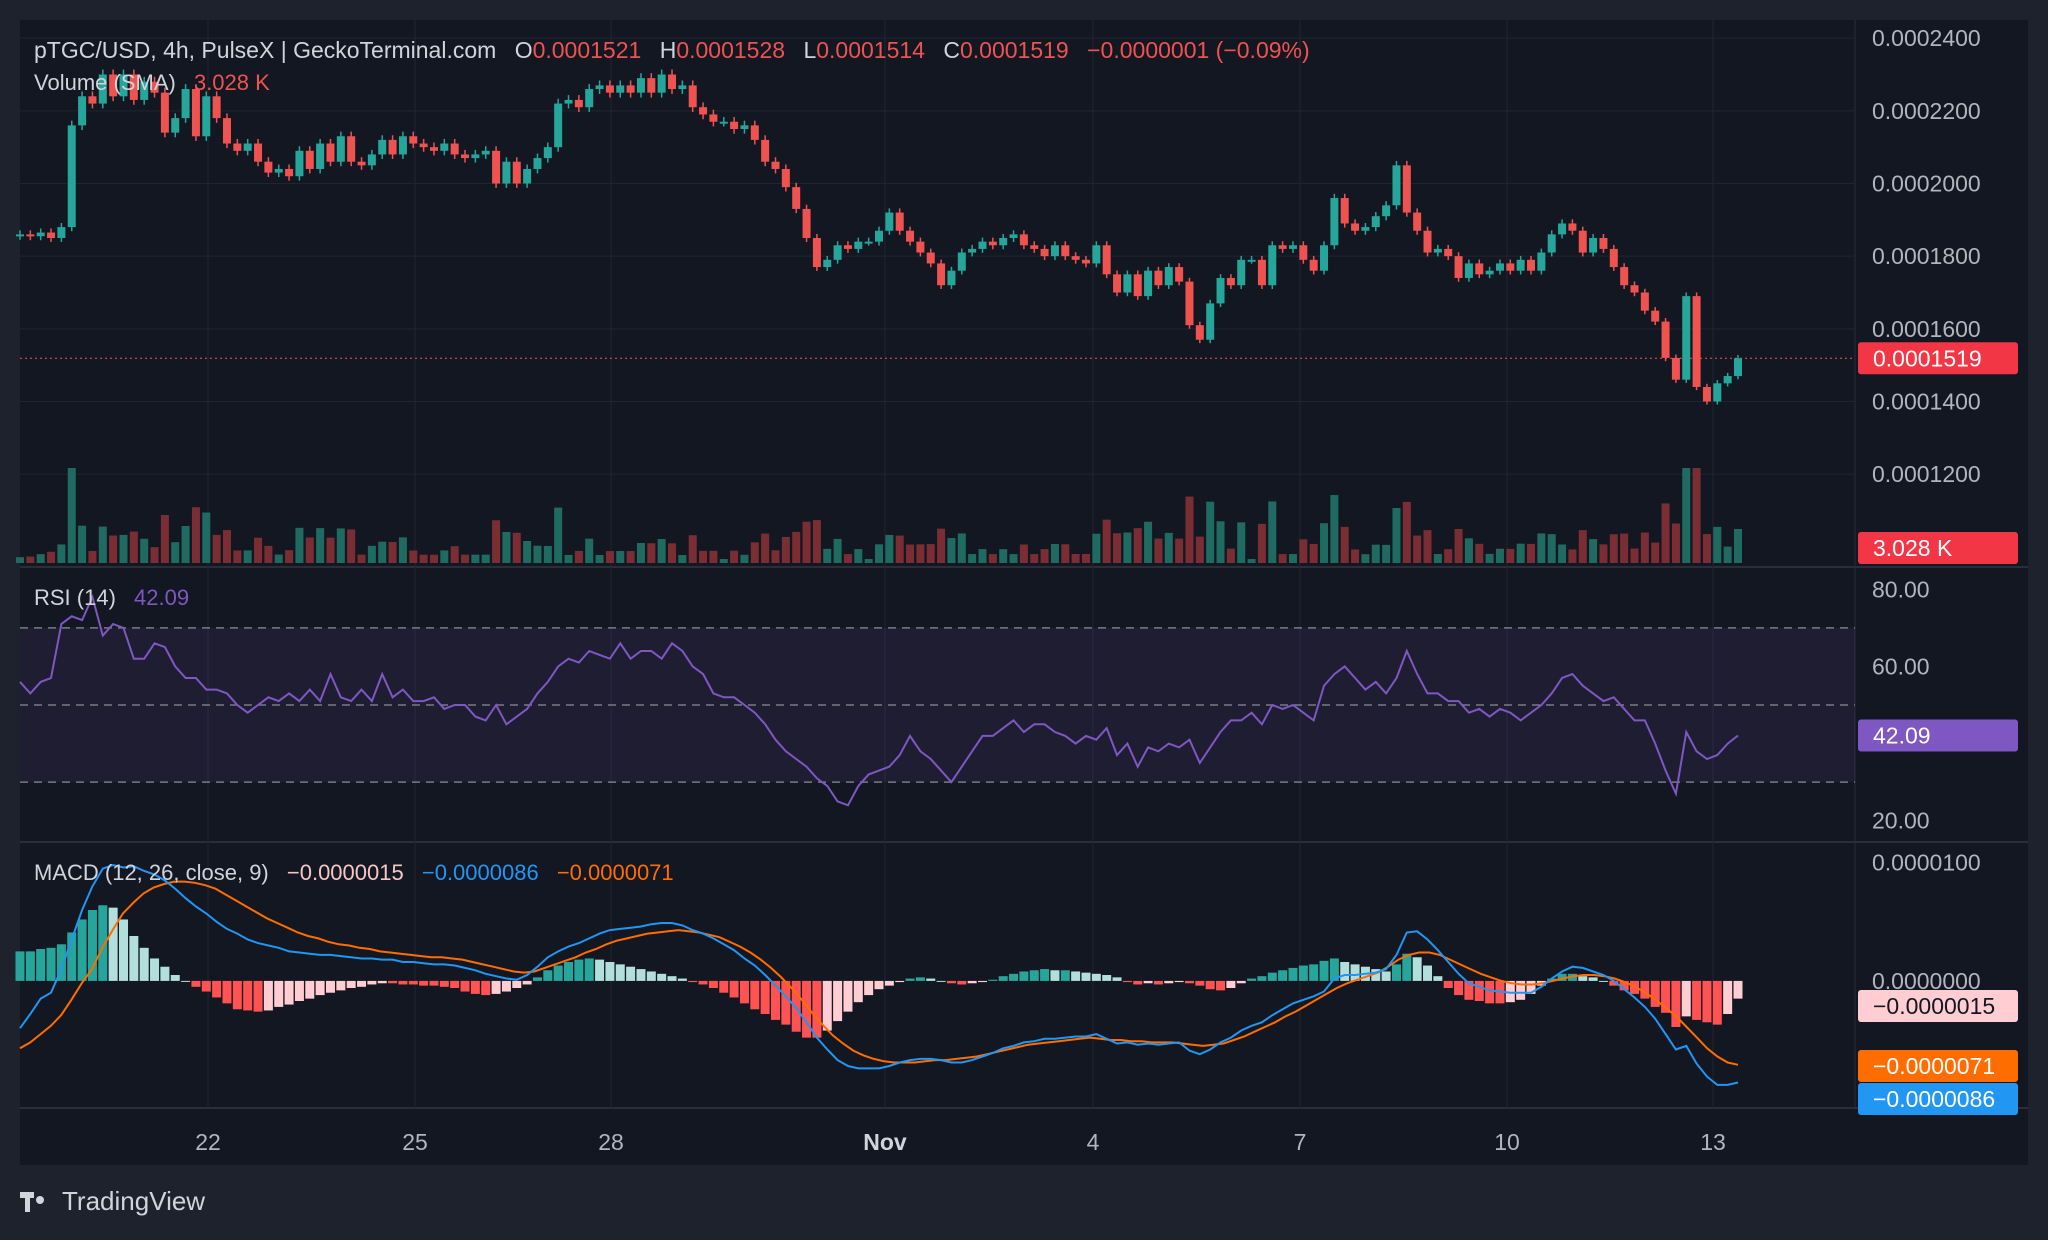  Describe the element at coordinates (208, 1142) in the screenshot. I see `time-tick-label: 22` at that location.